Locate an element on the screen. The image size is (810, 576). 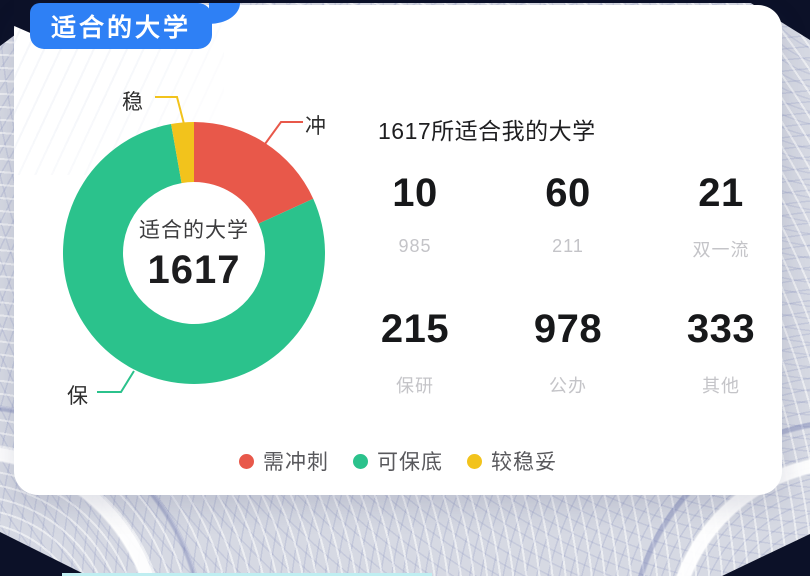
stat-label: 211 is located at coordinates (568, 246).